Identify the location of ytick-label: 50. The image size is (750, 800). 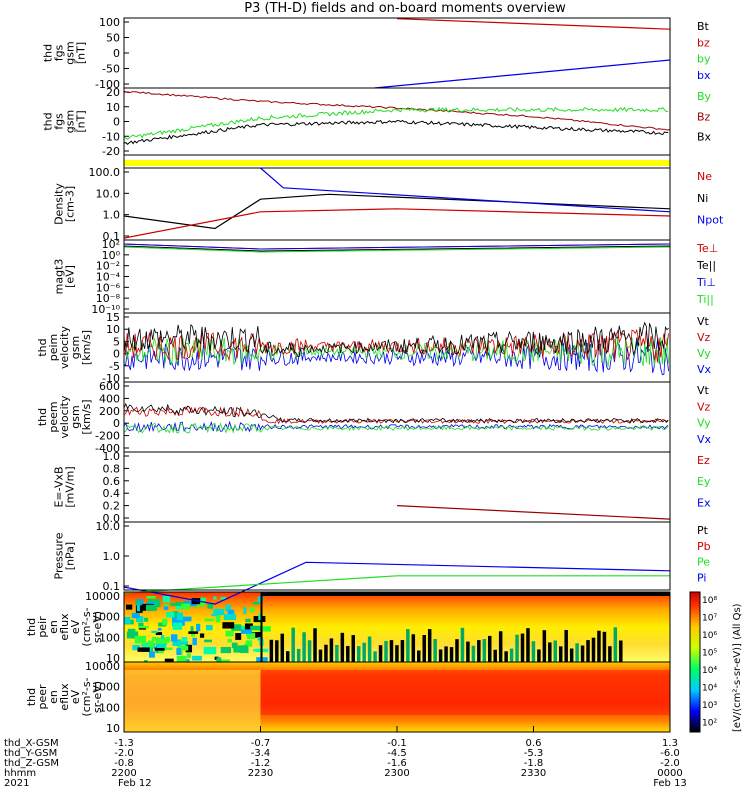
(113, 38).